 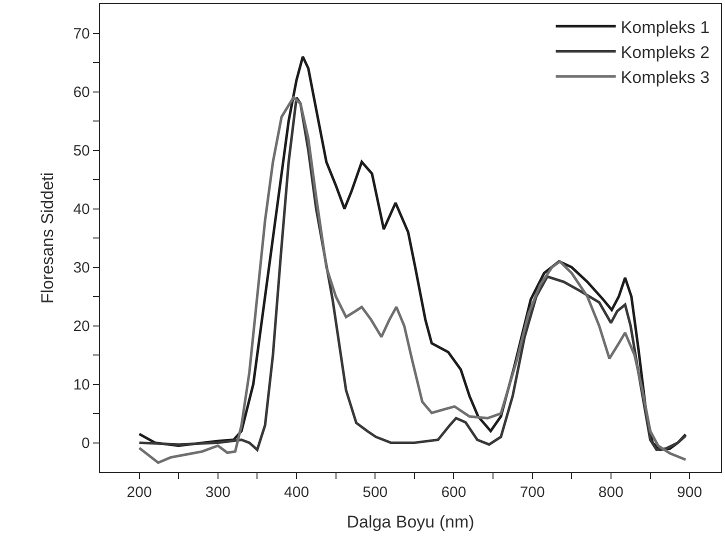 I want to click on legend-label: Kompleks 2, so click(x=665, y=52).